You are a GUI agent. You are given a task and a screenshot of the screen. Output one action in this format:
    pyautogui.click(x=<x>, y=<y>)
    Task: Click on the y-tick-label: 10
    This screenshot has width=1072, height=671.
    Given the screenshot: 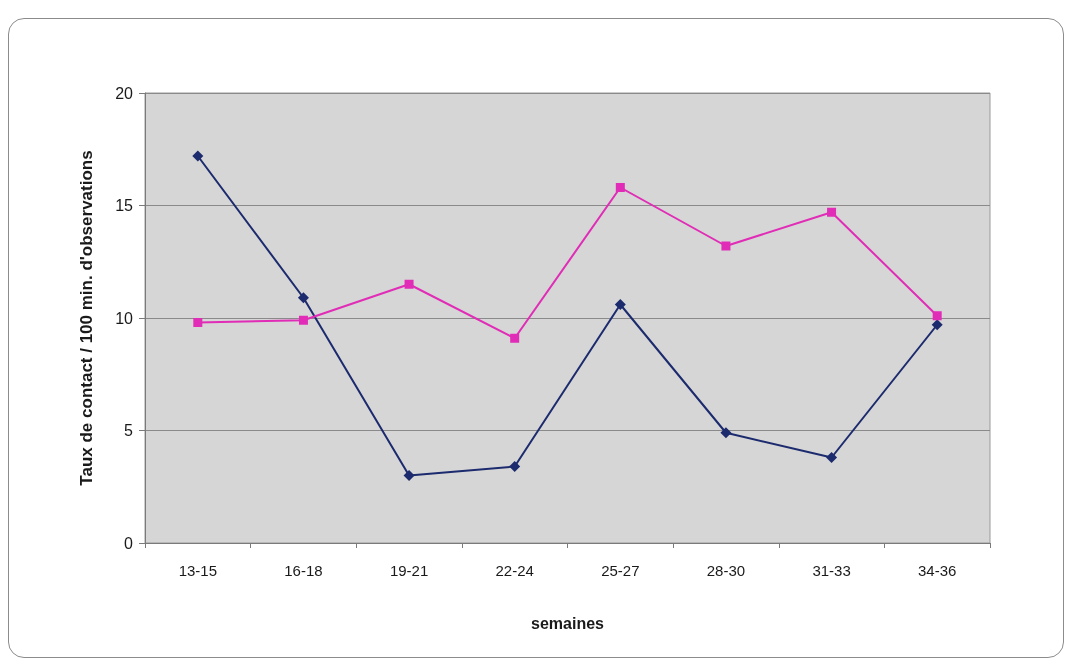 What is the action you would take?
    pyautogui.click(x=124, y=318)
    